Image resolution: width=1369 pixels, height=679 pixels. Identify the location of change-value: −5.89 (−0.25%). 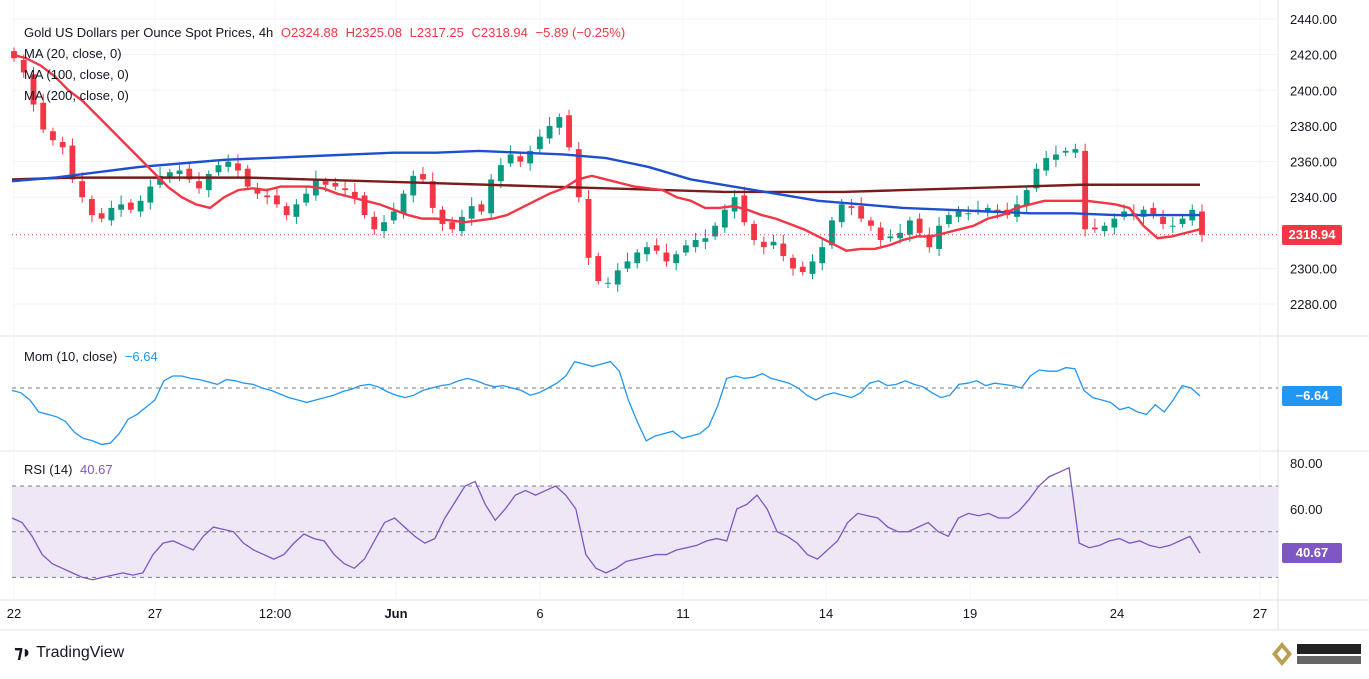
(580, 32).